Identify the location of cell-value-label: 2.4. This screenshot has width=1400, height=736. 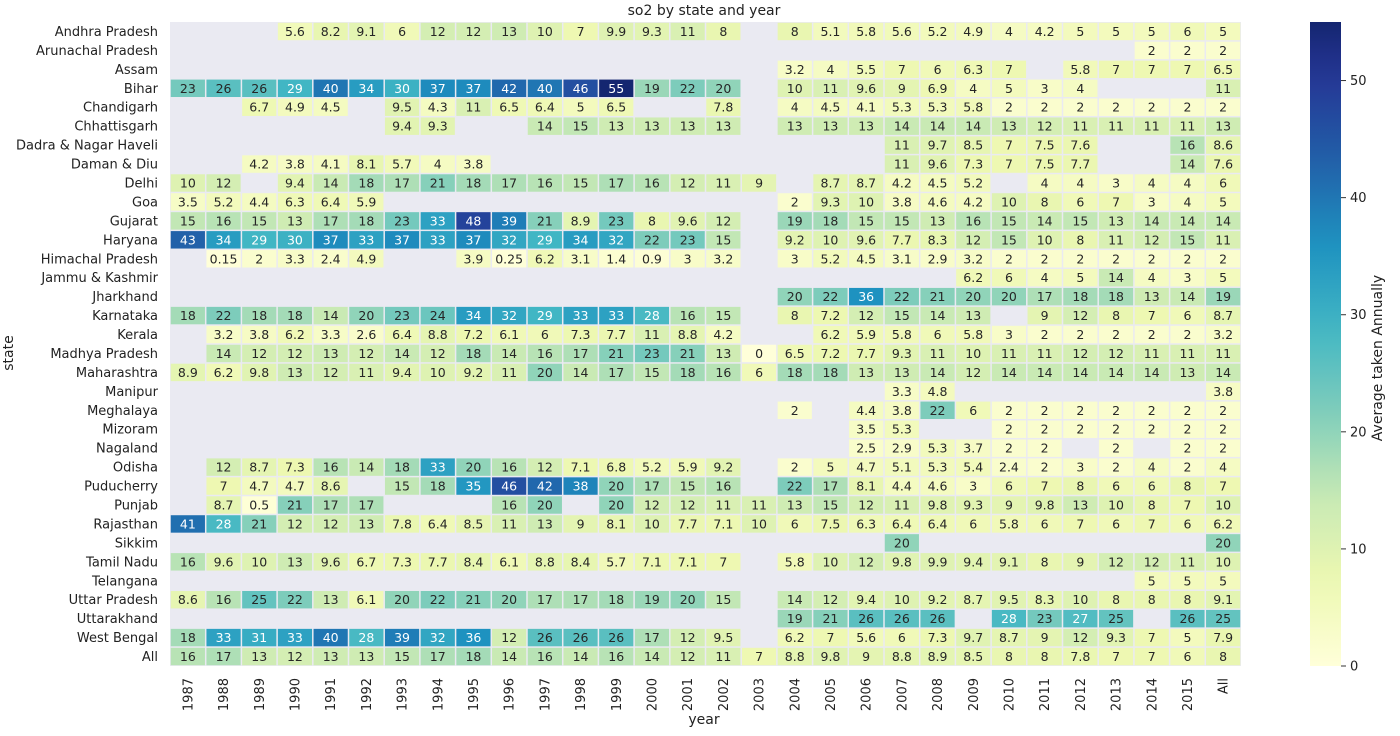
(1009, 467).